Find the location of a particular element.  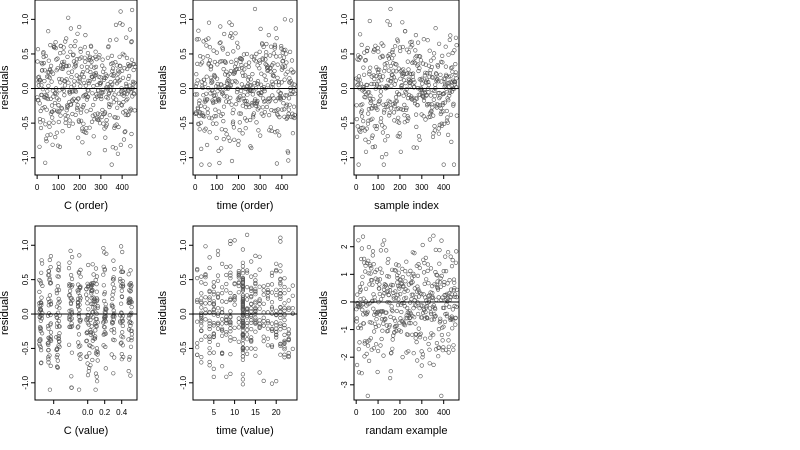

y-tick-label: 1.0 is located at coordinates (183, 19).